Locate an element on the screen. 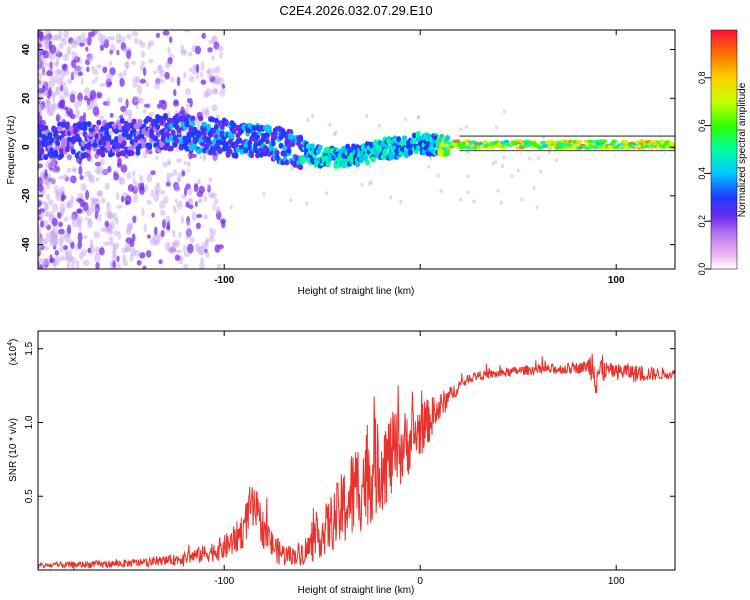 This screenshot has width=750, height=600. snr-multiplier-close: ) is located at coordinates (13, 340).